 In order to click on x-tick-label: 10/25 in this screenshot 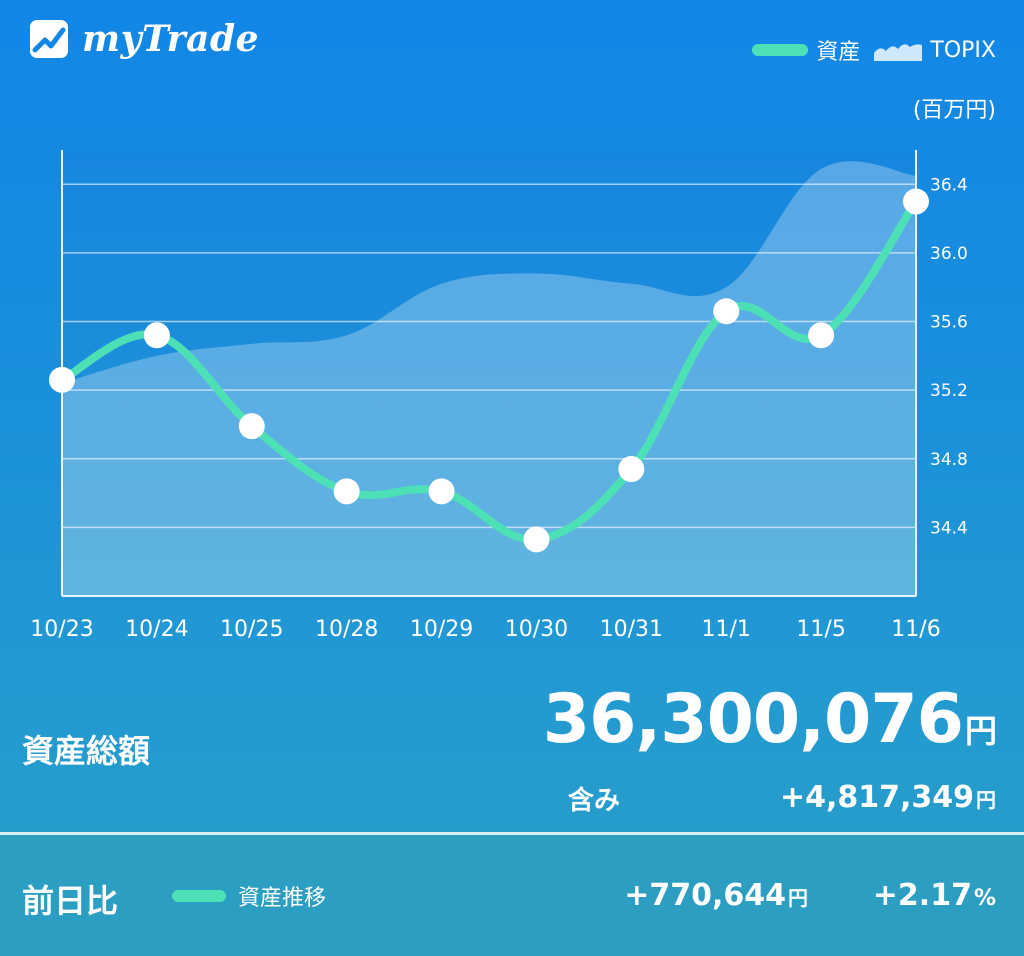, I will do `click(251, 629)`.